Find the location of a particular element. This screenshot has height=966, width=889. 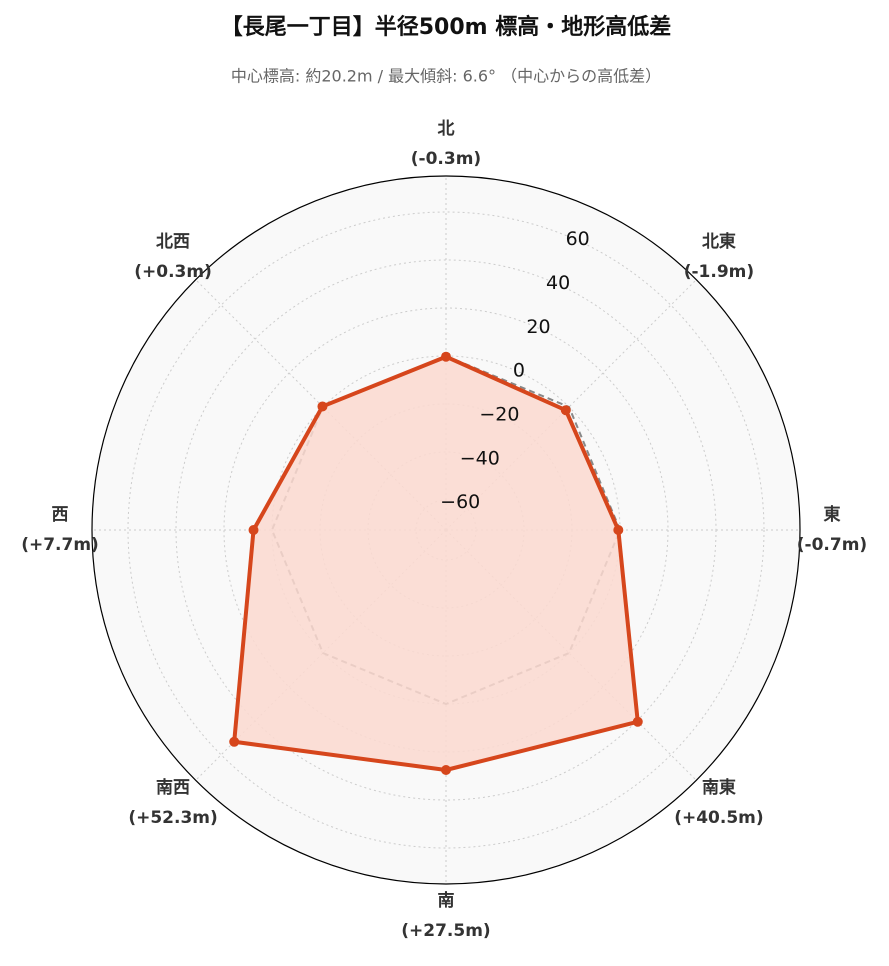

value-label: (-0.7m) is located at coordinates (832, 545).